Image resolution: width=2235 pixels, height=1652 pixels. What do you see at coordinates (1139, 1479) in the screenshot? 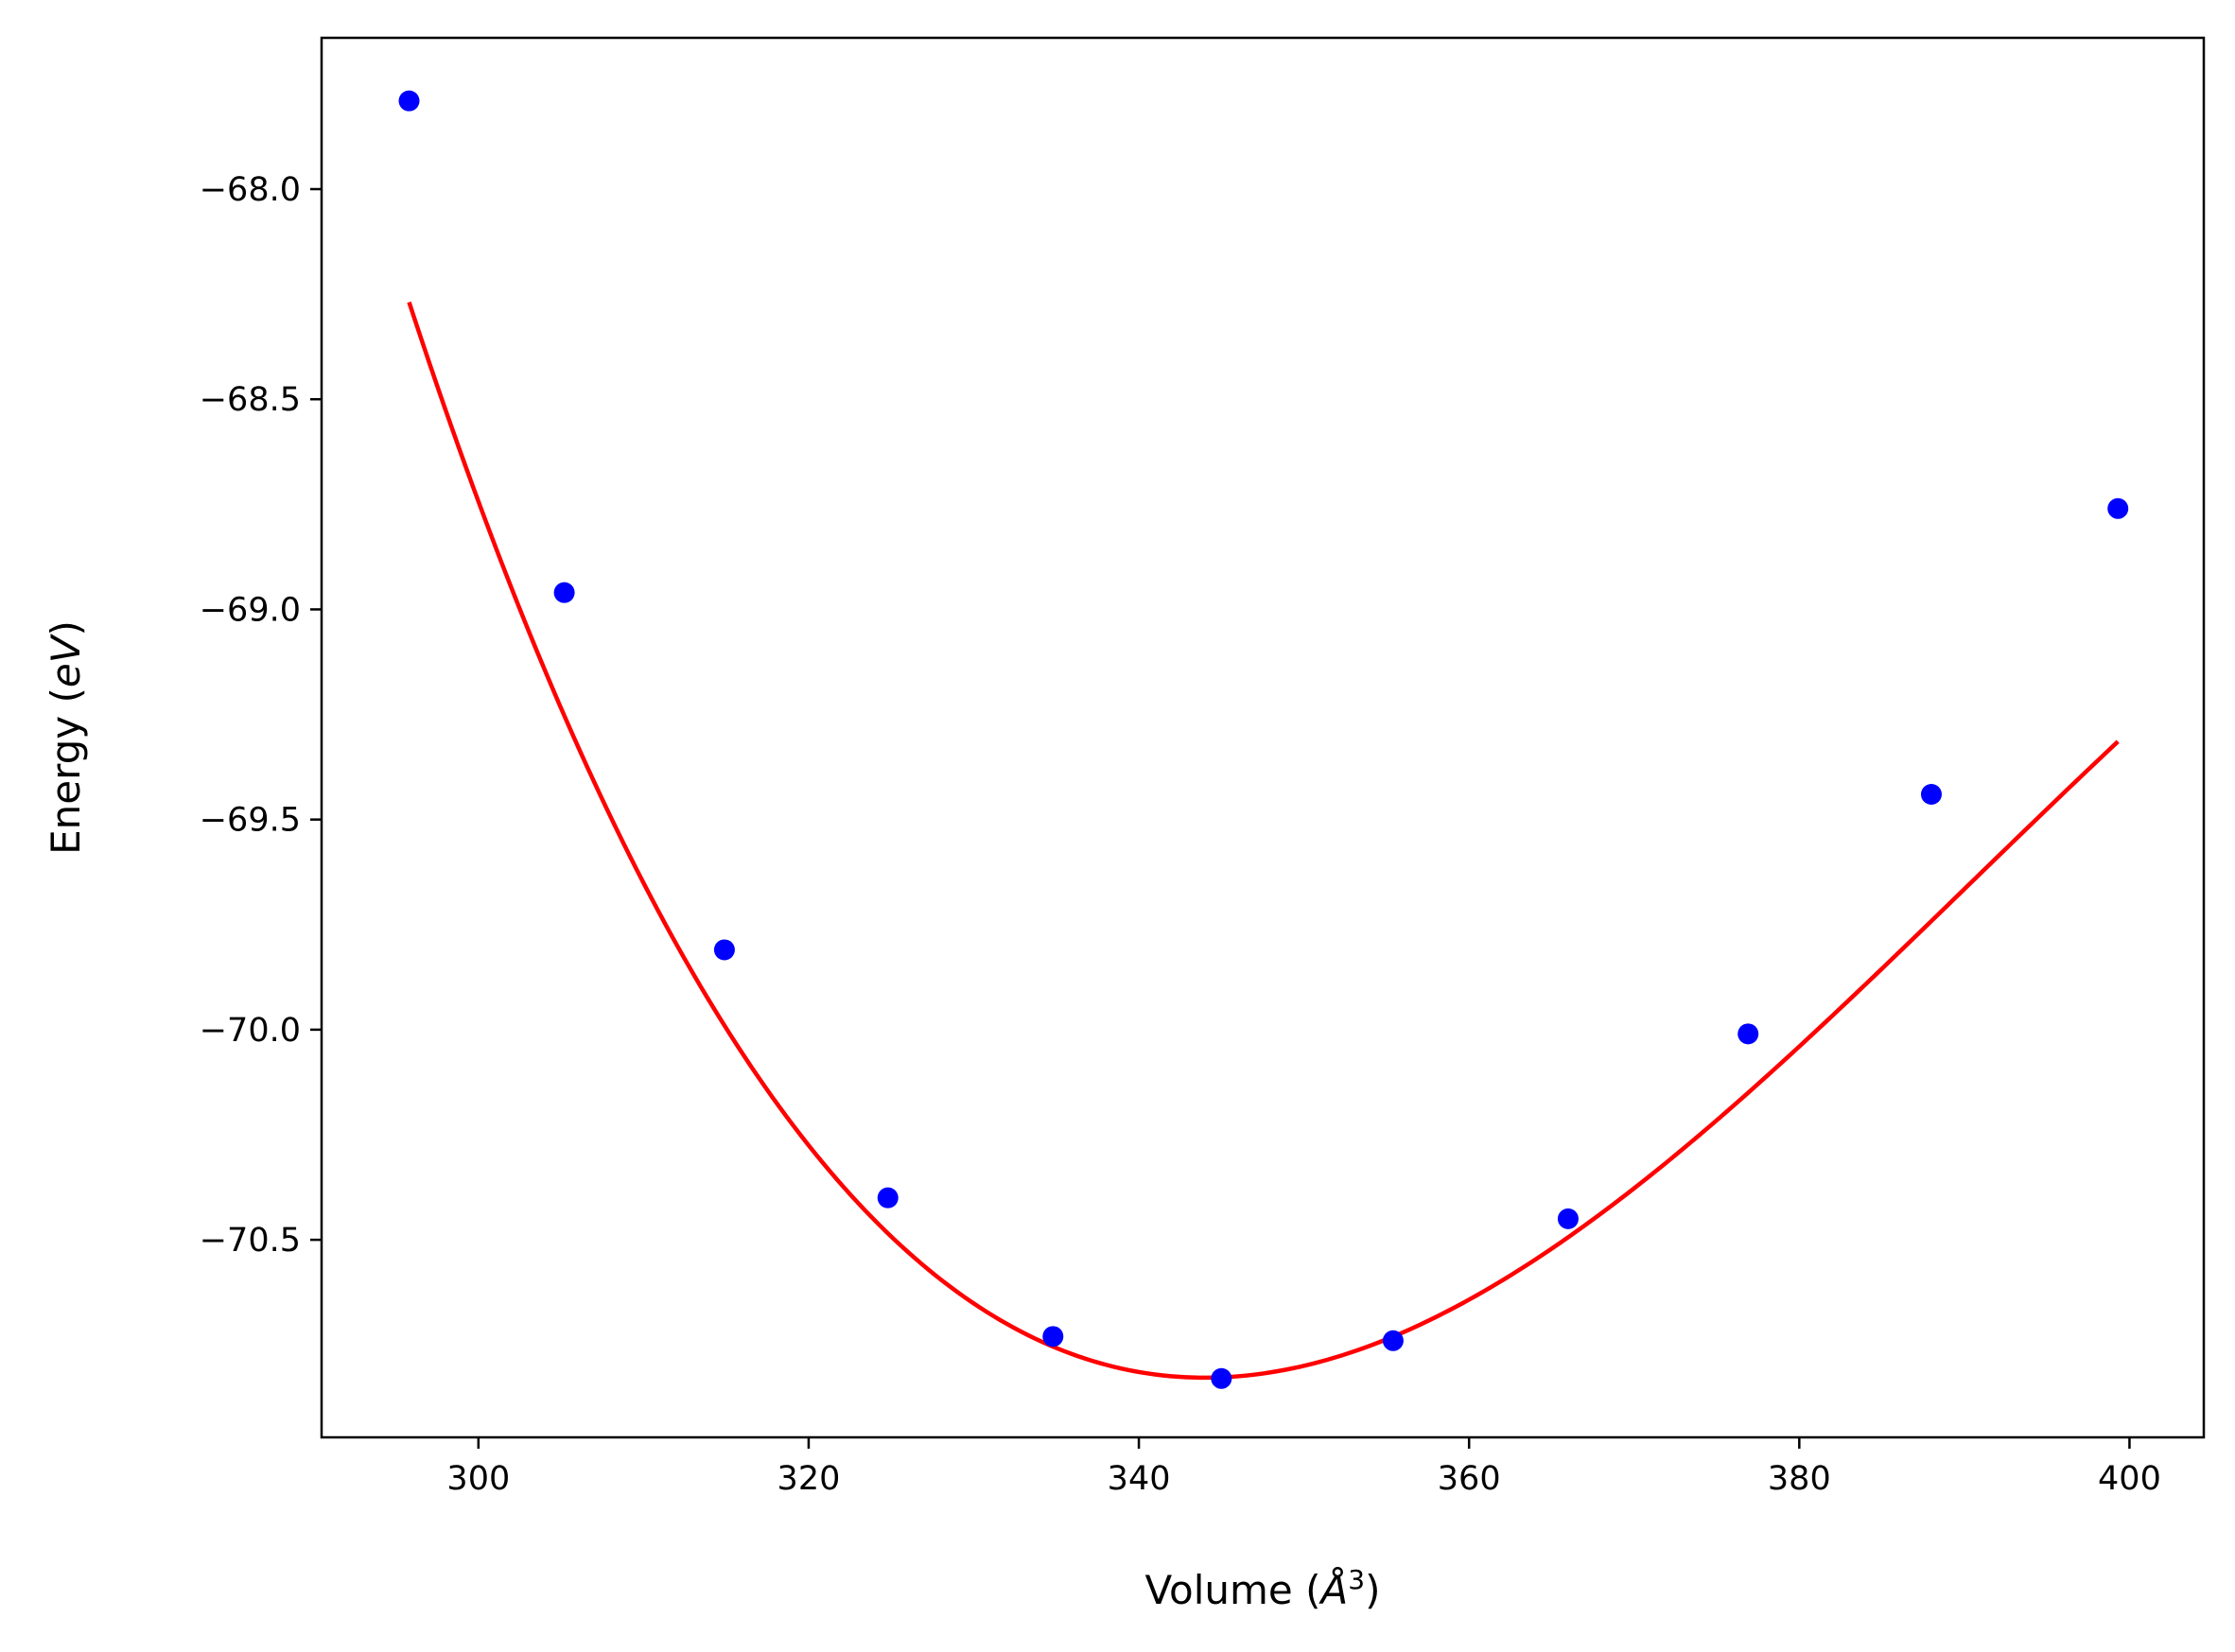
I see `x-tick-label: 340` at bounding box center [1139, 1479].